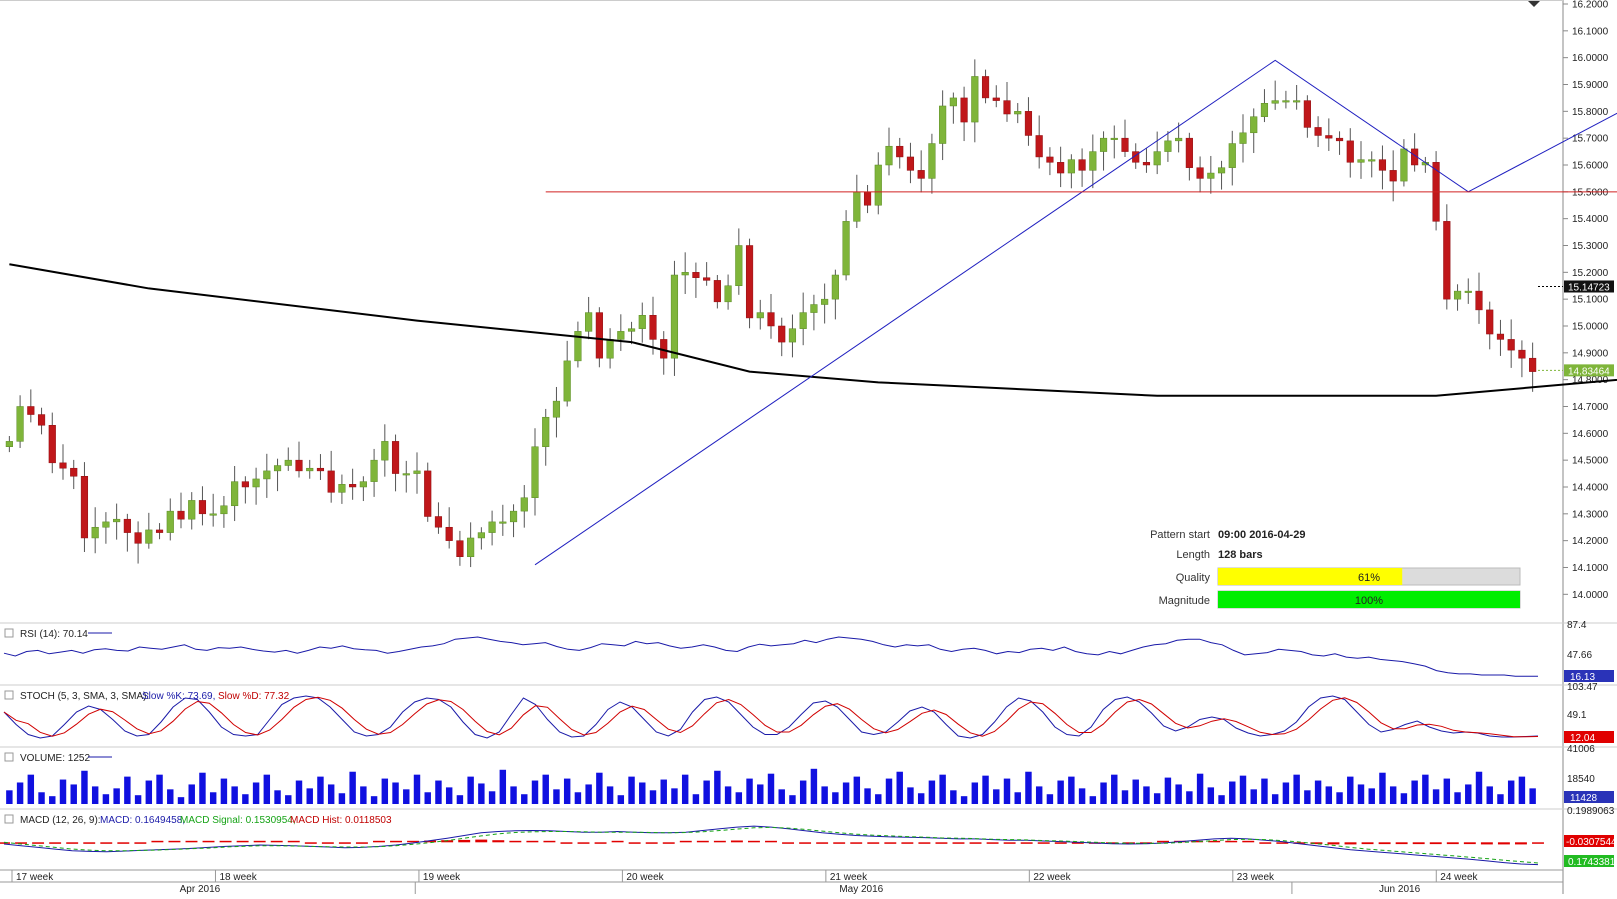 Image resolution: width=1617 pixels, height=899 pixels. What do you see at coordinates (1590, 461) in the screenshot?
I see `price-tick-label: 14.5000` at bounding box center [1590, 461].